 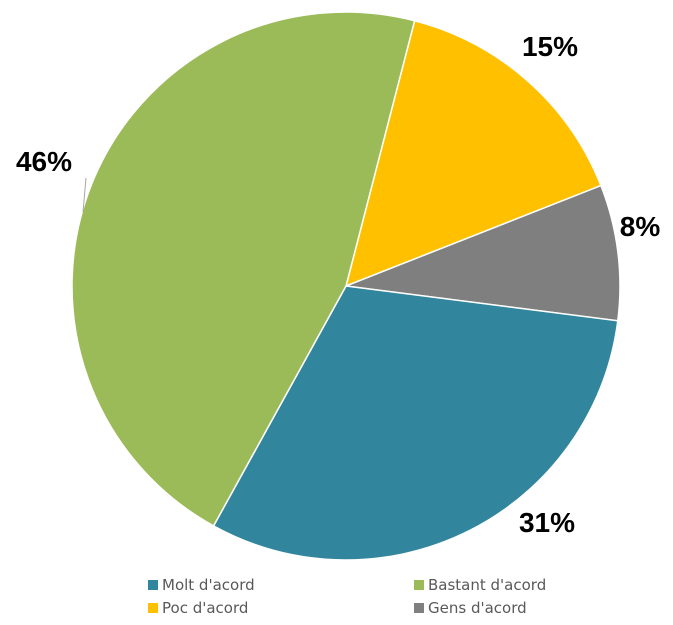 What do you see at coordinates (477, 608) in the screenshot?
I see `legend-label-gens-d-acord: Gens d'acord` at bounding box center [477, 608].